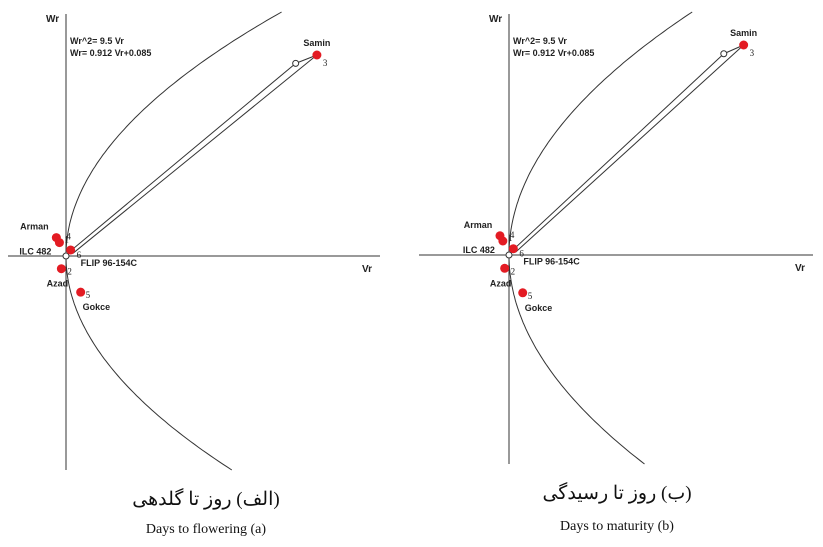  Describe the element at coordinates (206, 499) in the screenshot. I see `caption-persian-a: (الف) روز تا گلدهی` at that location.